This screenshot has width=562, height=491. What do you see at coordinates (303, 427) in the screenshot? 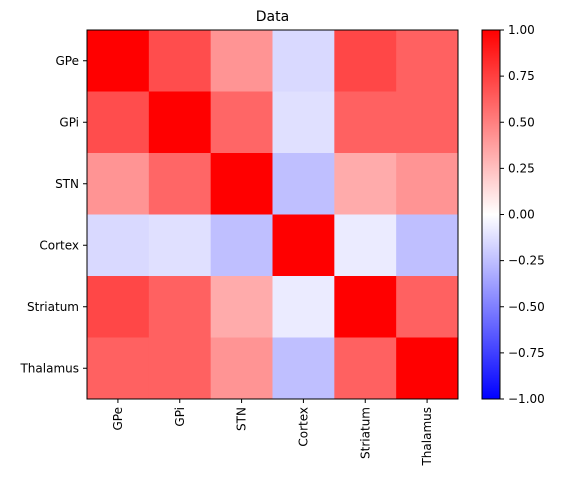
I see `x-tick-label: Cortex` at bounding box center [303, 427].